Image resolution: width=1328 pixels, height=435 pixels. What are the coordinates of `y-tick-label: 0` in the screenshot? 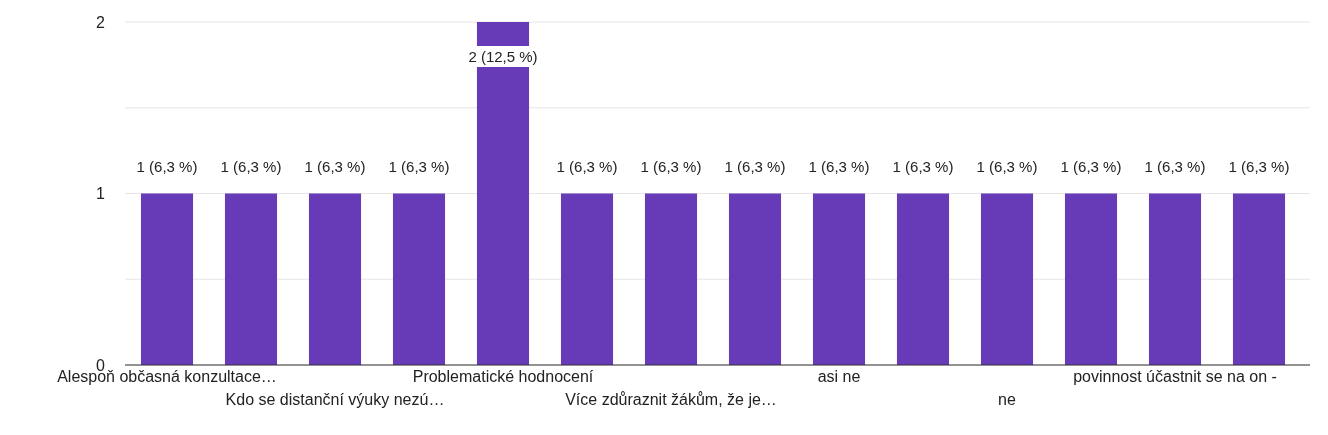 It's located at (101, 365).